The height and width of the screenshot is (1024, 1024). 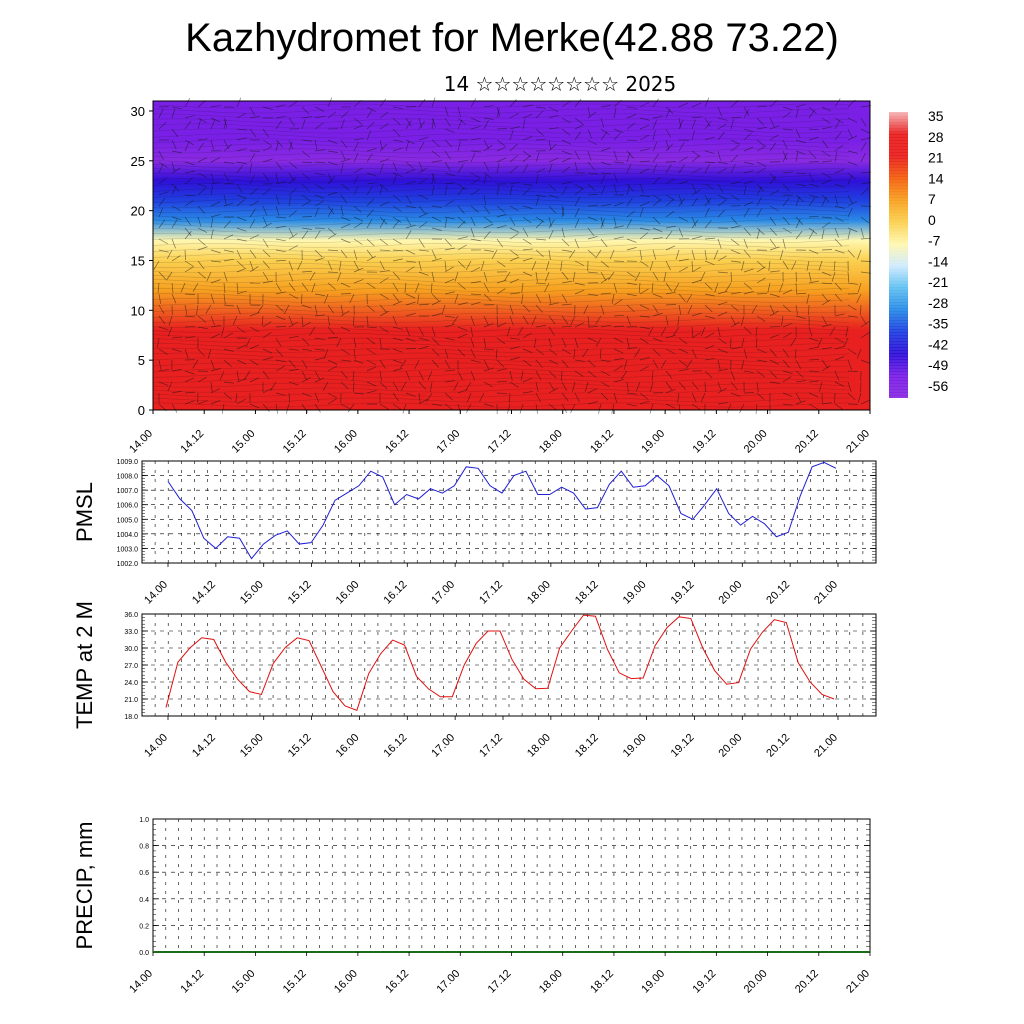 What do you see at coordinates (128, 506) in the screenshot?
I see `y-tick-label: 1006.0` at bounding box center [128, 506].